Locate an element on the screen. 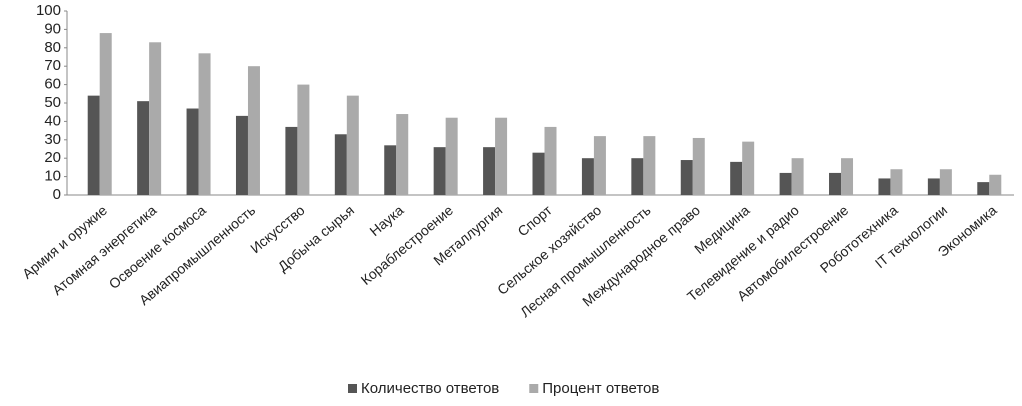 This screenshot has height=406, width=1022. y-tick-label: 70 is located at coordinates (52, 65).